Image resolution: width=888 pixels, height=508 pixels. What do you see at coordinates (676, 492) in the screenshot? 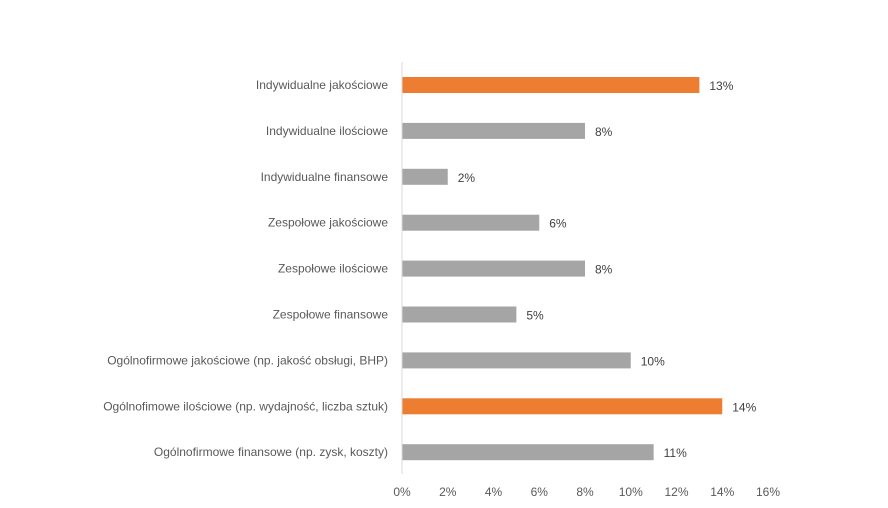
I see `x-tick-label: 12%` at bounding box center [676, 492].